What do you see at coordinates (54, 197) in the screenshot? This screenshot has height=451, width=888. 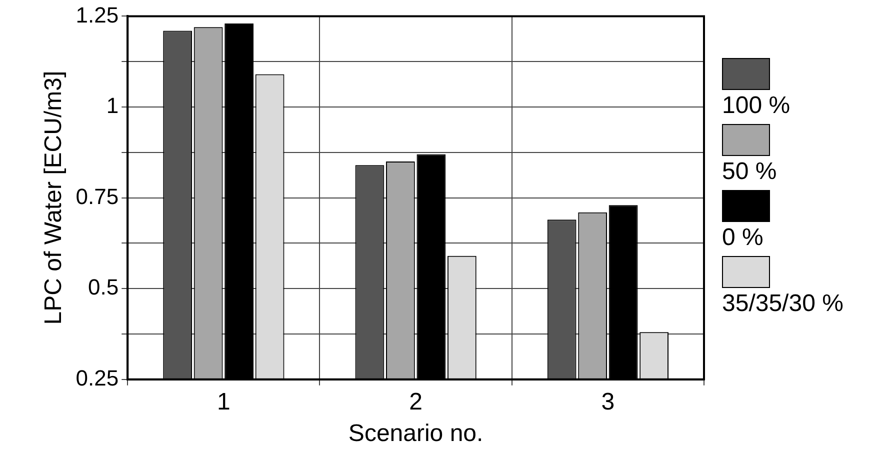 I see `y-axis-title: LPC of Water [ECU/m3]` at bounding box center [54, 197].